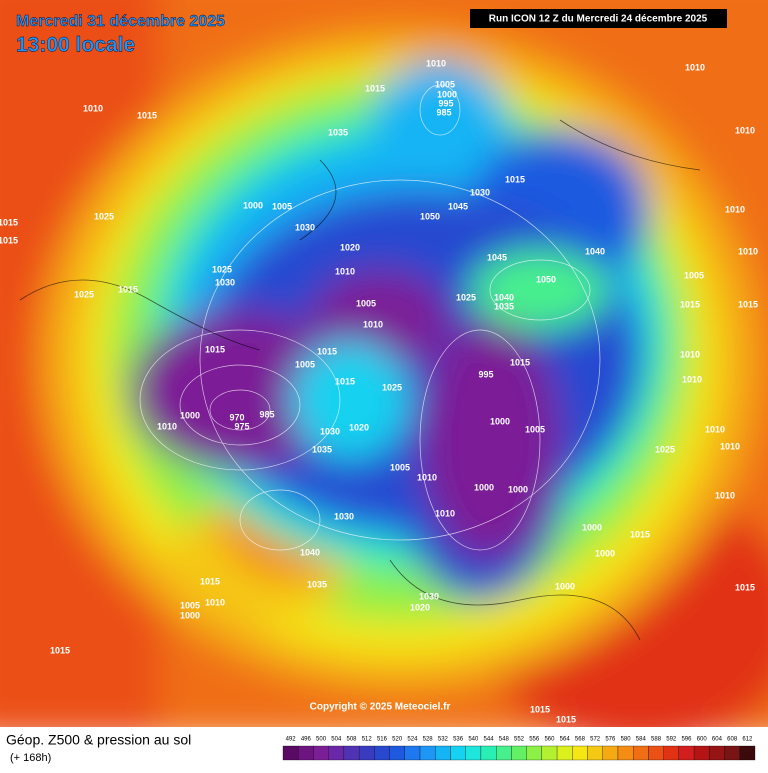  I want to click on legend-label: 600, so click(702, 740).